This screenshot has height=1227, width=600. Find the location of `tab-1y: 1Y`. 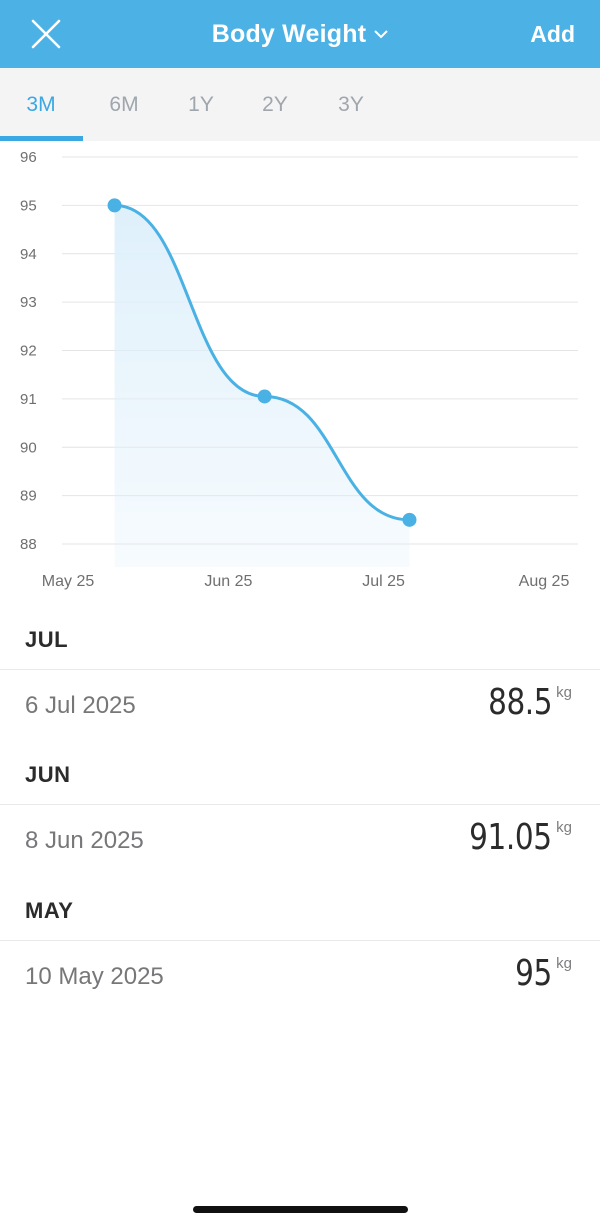

tab-1y: 1Y is located at coordinates (201, 104).